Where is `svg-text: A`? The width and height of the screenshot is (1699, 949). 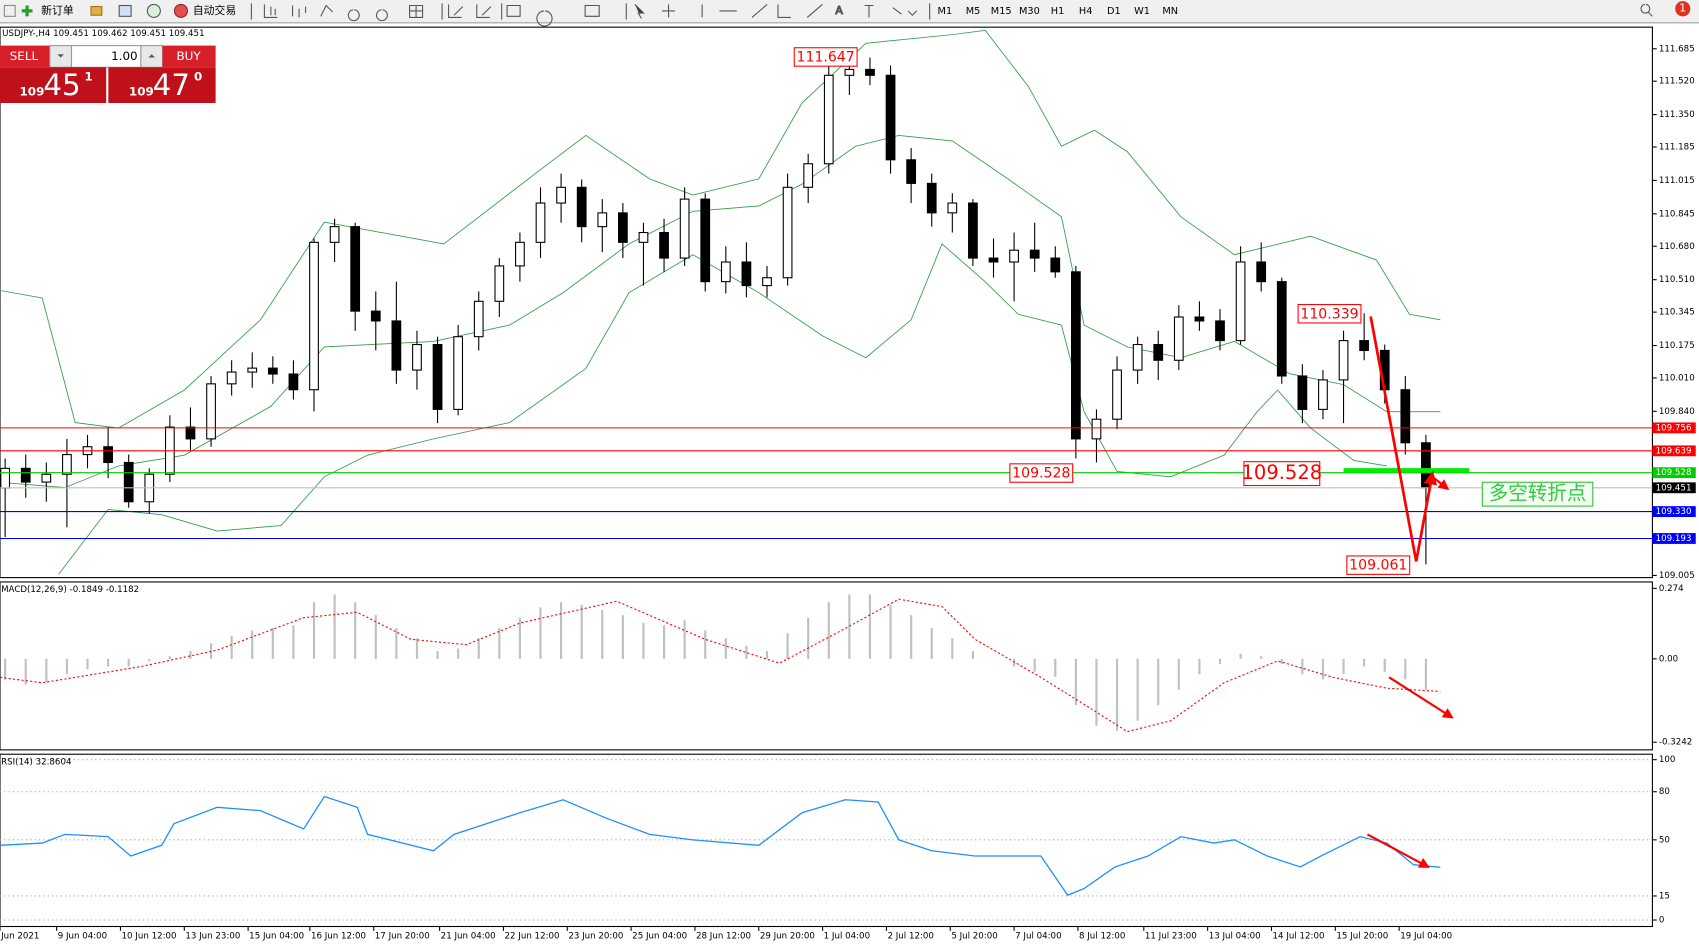 svg-text: A is located at coordinates (839, 10).